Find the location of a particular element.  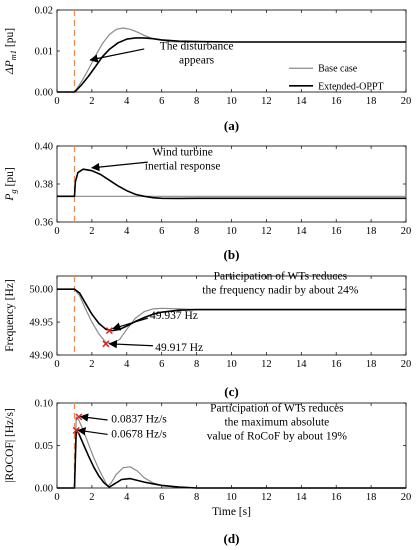

y-tick-label: 49.90 is located at coordinates (41, 356).